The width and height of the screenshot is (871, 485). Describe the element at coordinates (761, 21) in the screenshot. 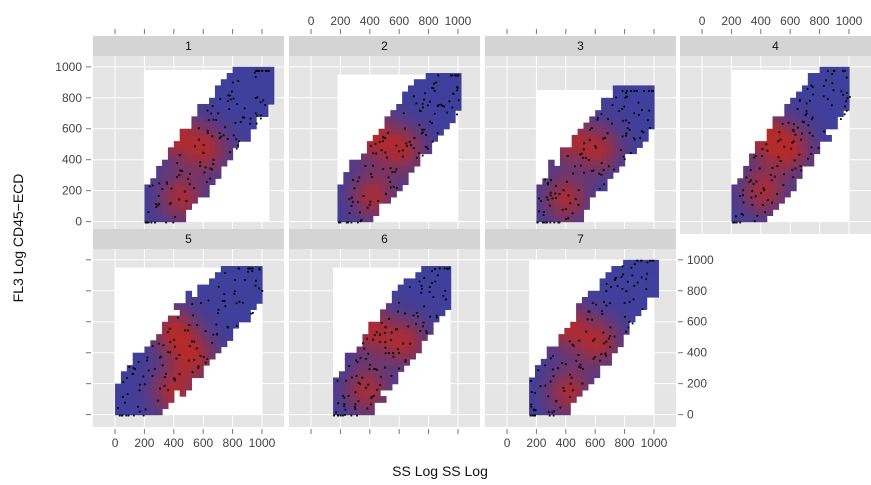

I see `x-tick-label: 400` at that location.